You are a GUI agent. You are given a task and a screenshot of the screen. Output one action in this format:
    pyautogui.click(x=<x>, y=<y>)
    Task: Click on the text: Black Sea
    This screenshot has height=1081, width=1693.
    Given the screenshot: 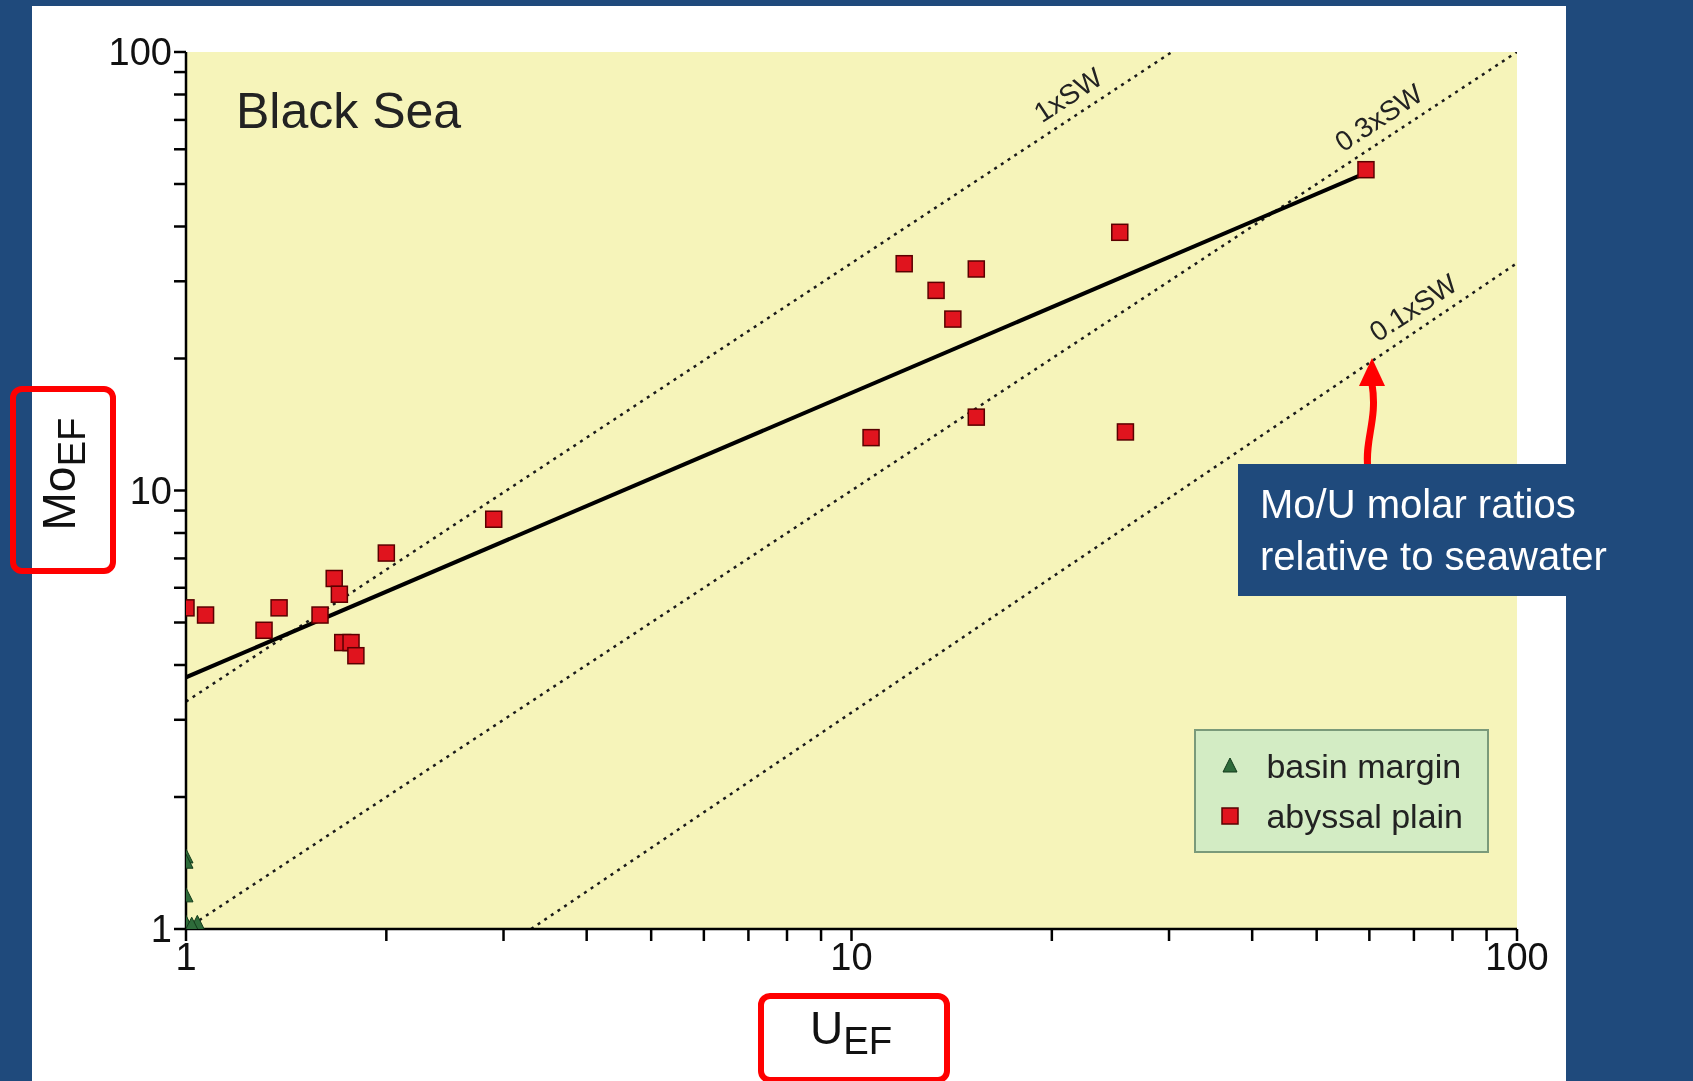 What is the action you would take?
    pyautogui.click(x=349, y=111)
    